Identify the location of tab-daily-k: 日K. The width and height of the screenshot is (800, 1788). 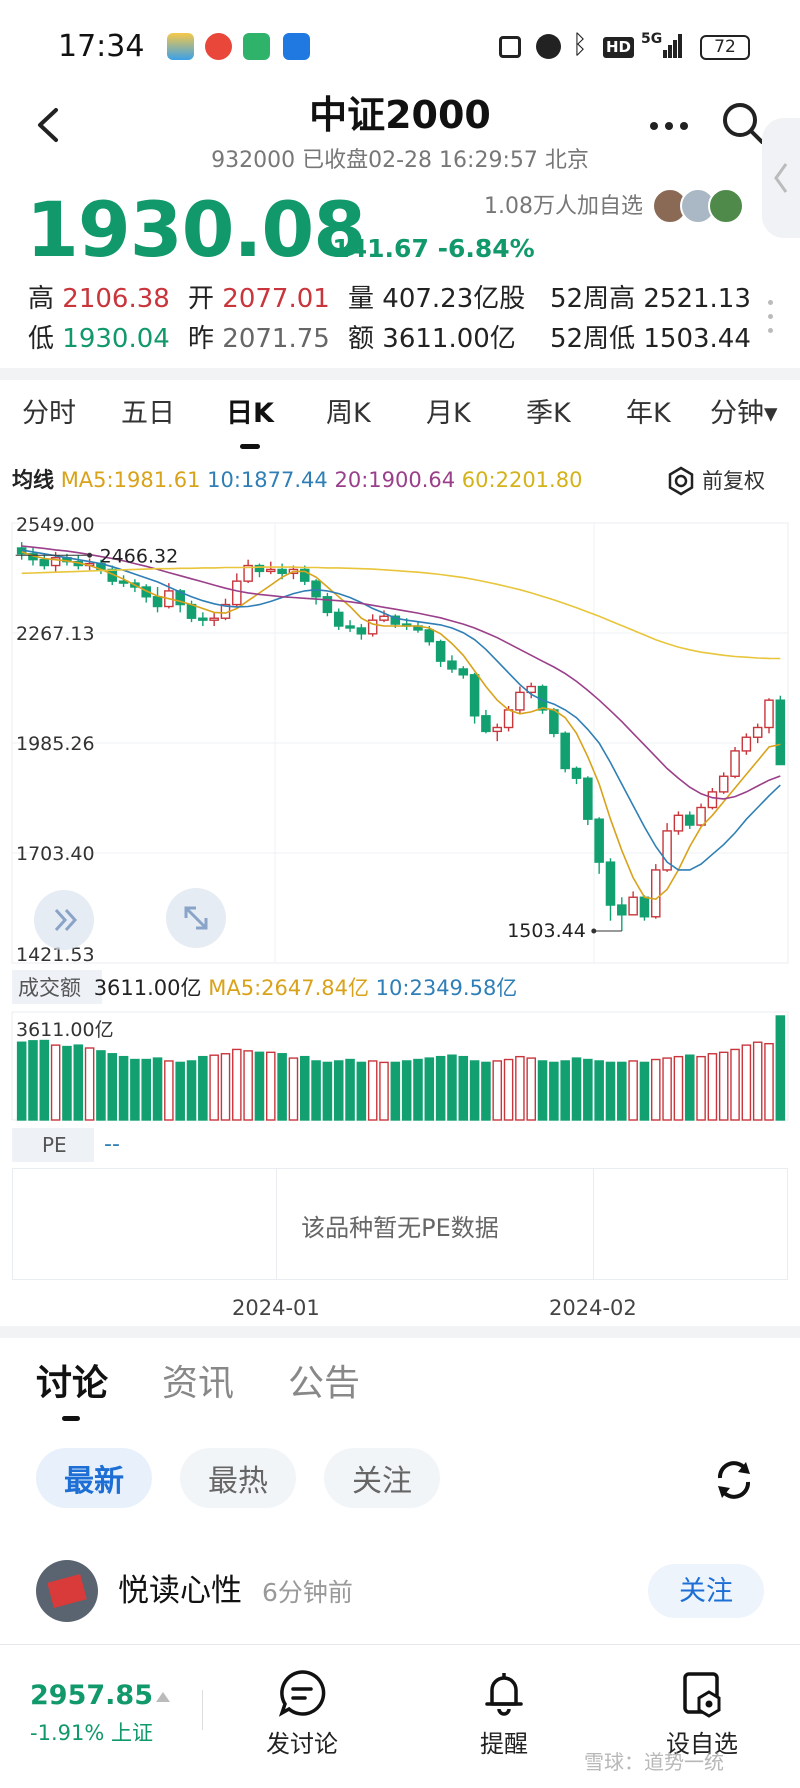
(250, 413).